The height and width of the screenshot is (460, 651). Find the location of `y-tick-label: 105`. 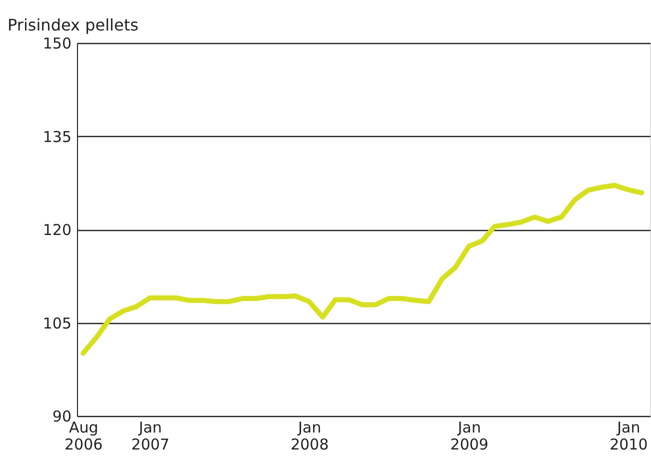

y-tick-label: 105 is located at coordinates (57, 323).